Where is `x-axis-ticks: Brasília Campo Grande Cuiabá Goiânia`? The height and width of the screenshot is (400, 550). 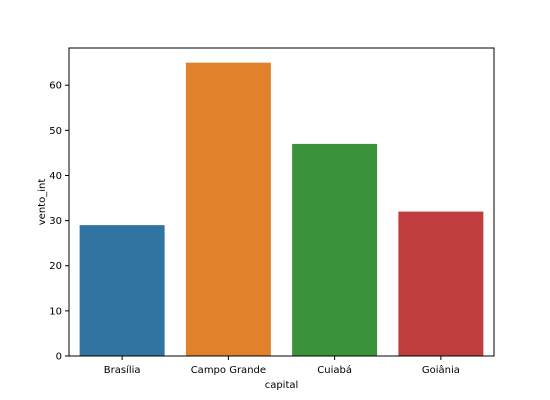 x-axis-ticks: Brasília Campo Grande Cuiabá Goiânia is located at coordinates (282, 366).